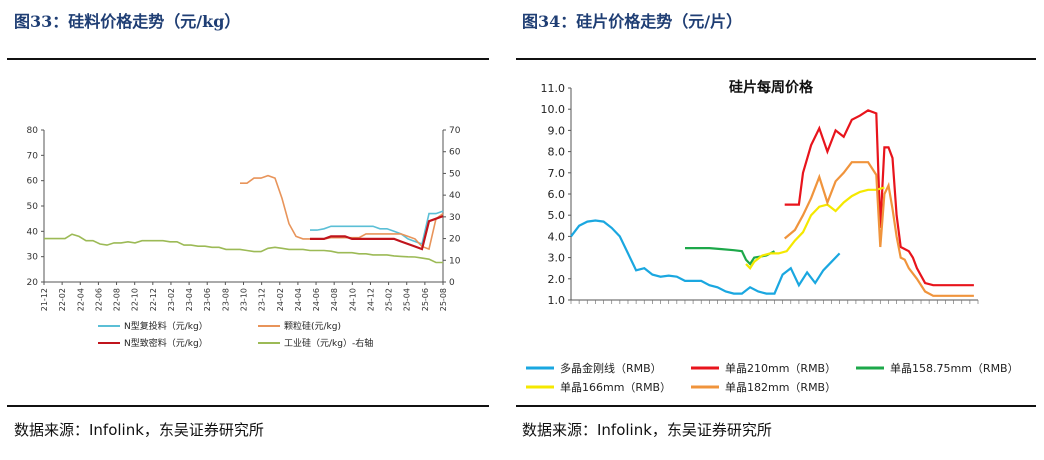  Describe the element at coordinates (352, 299) in the screenshot. I see `x-tick-label: 24-10` at that location.